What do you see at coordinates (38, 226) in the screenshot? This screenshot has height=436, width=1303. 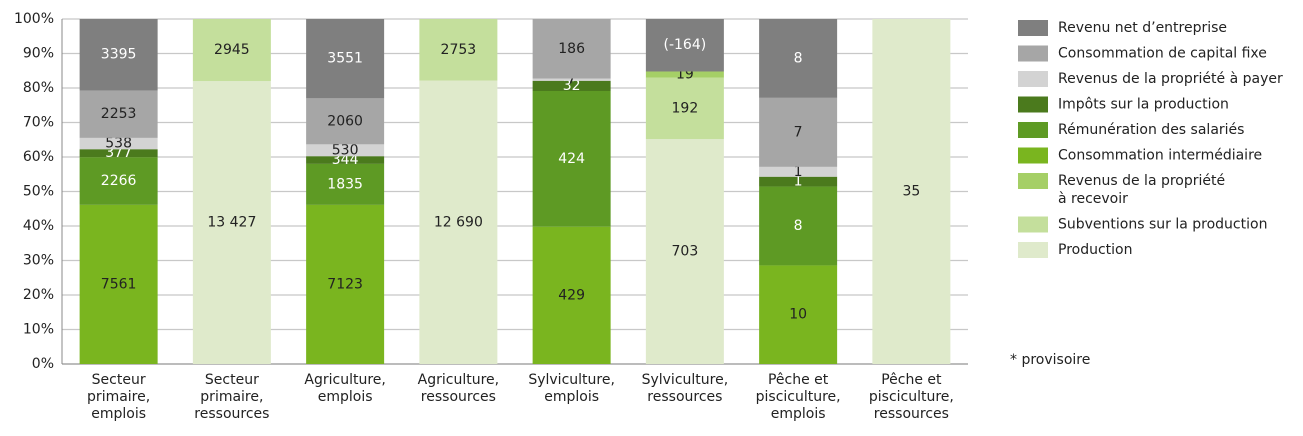 I see `y-tick-label: 40%` at bounding box center [38, 226].